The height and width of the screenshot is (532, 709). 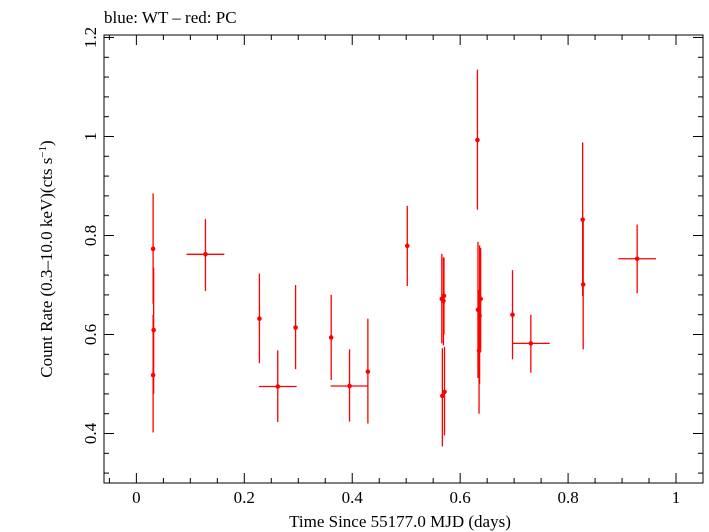 I want to click on y-tick-label: 0.6, so click(x=90, y=334).